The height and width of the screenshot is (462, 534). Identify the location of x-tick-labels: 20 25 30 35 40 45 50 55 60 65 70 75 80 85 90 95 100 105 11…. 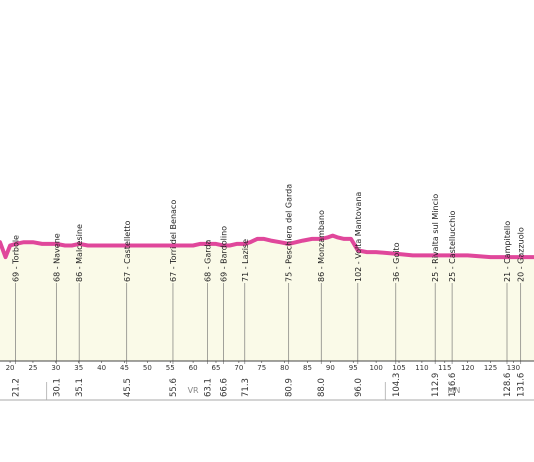
(263, 366).